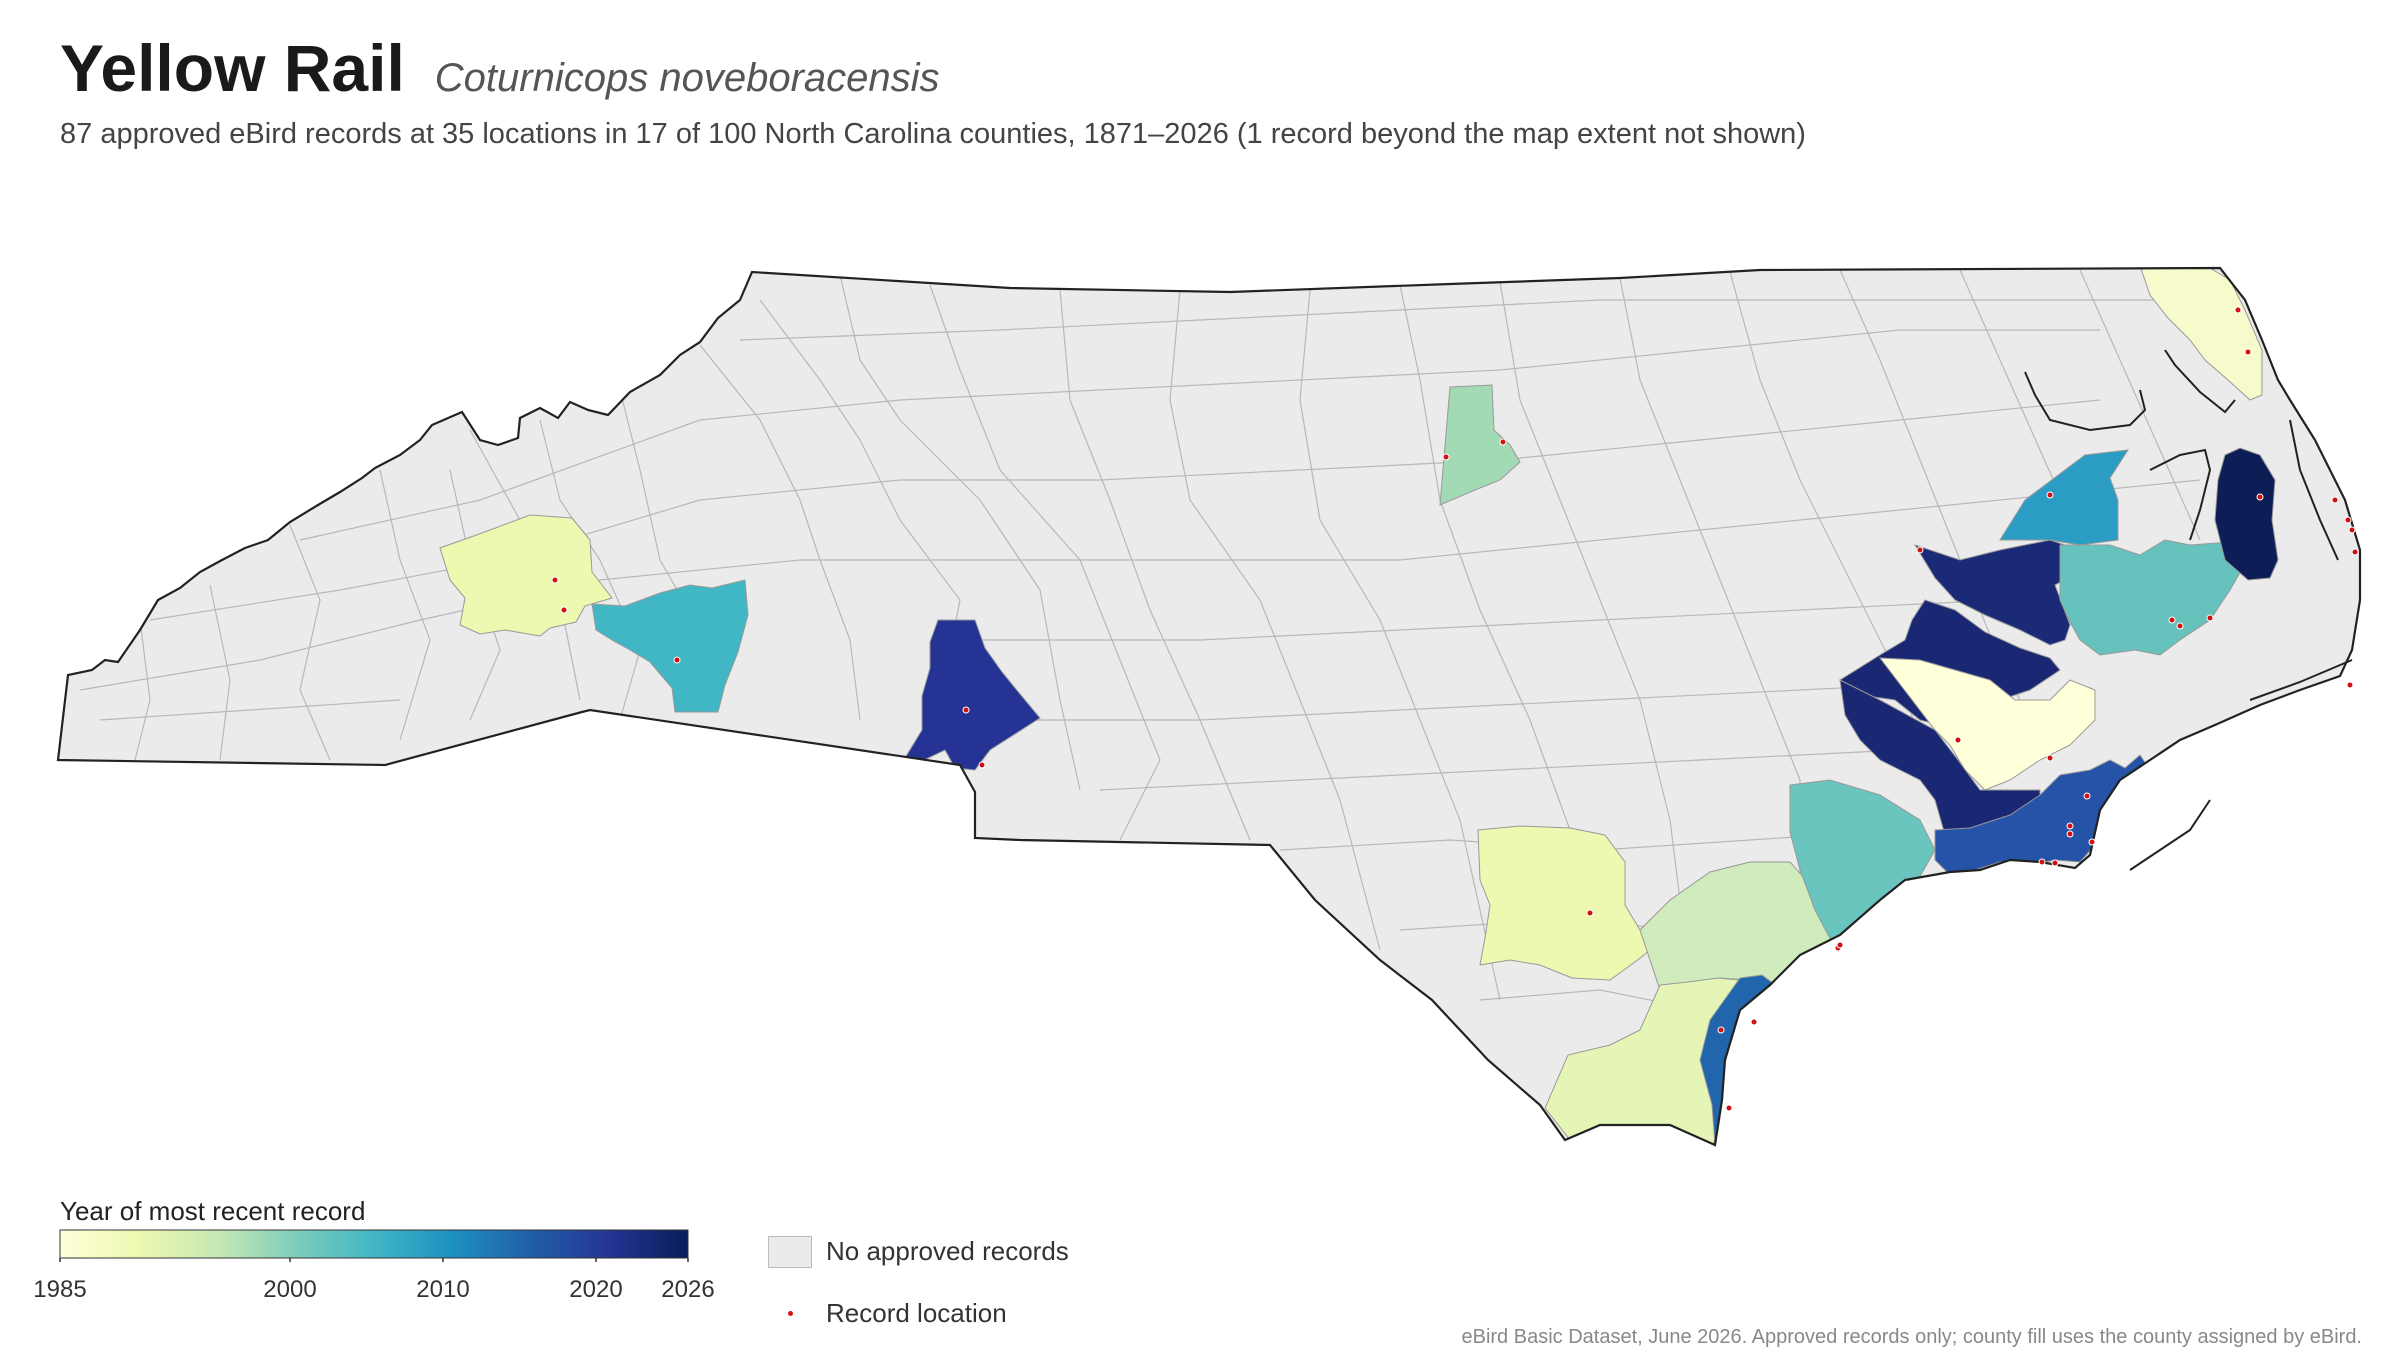 This screenshot has height=1356, width=2400. Describe the element at coordinates (790, 1252) in the screenshot. I see `no-records-swatch` at that location.